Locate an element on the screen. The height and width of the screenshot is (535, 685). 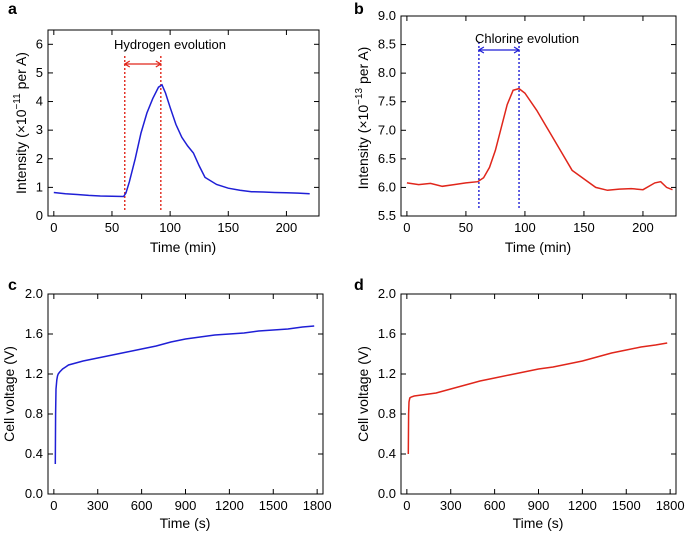
y-tick-label: 6.5 is located at coordinates (387, 158).